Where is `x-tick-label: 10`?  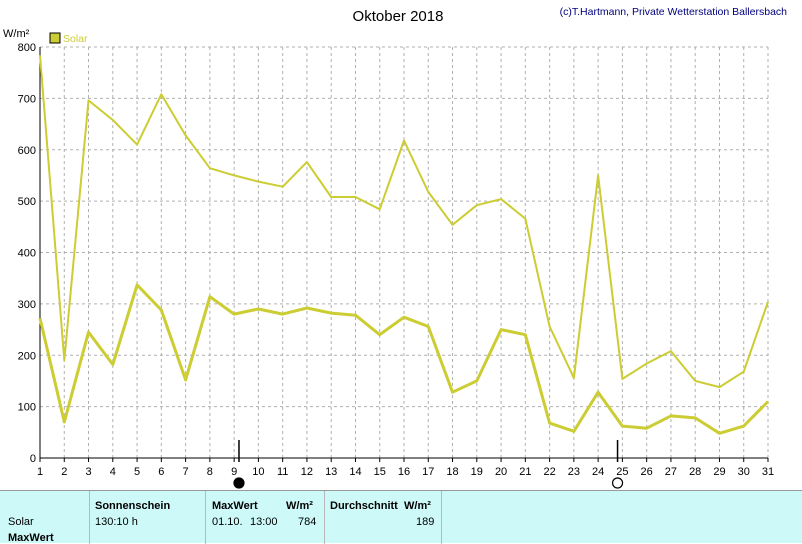 x-tick-label: 10 is located at coordinates (258, 472).